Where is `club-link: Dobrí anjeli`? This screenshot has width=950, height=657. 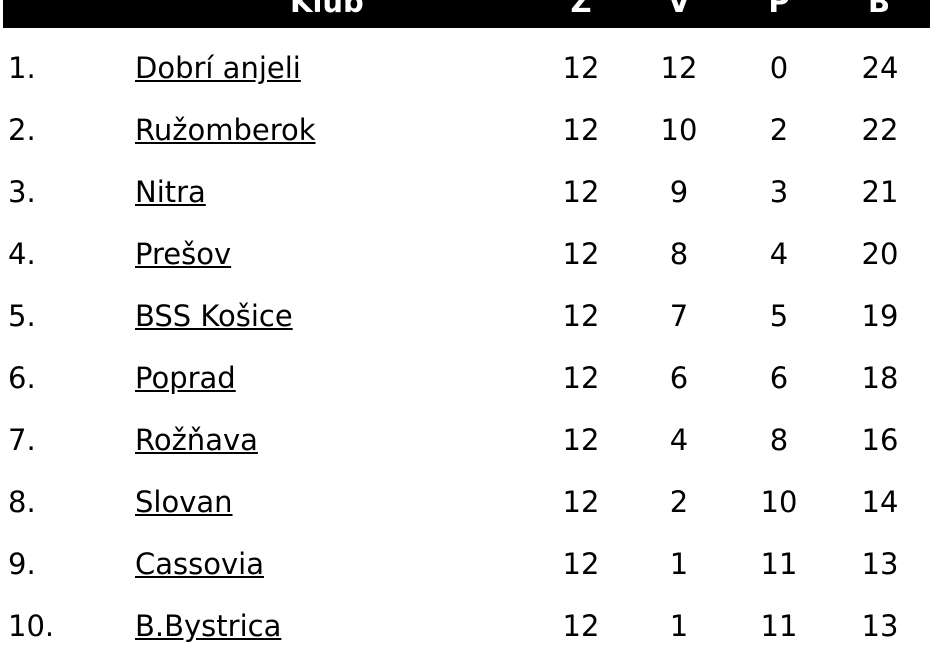
club-link: Dobrí anjeli is located at coordinates (218, 68).